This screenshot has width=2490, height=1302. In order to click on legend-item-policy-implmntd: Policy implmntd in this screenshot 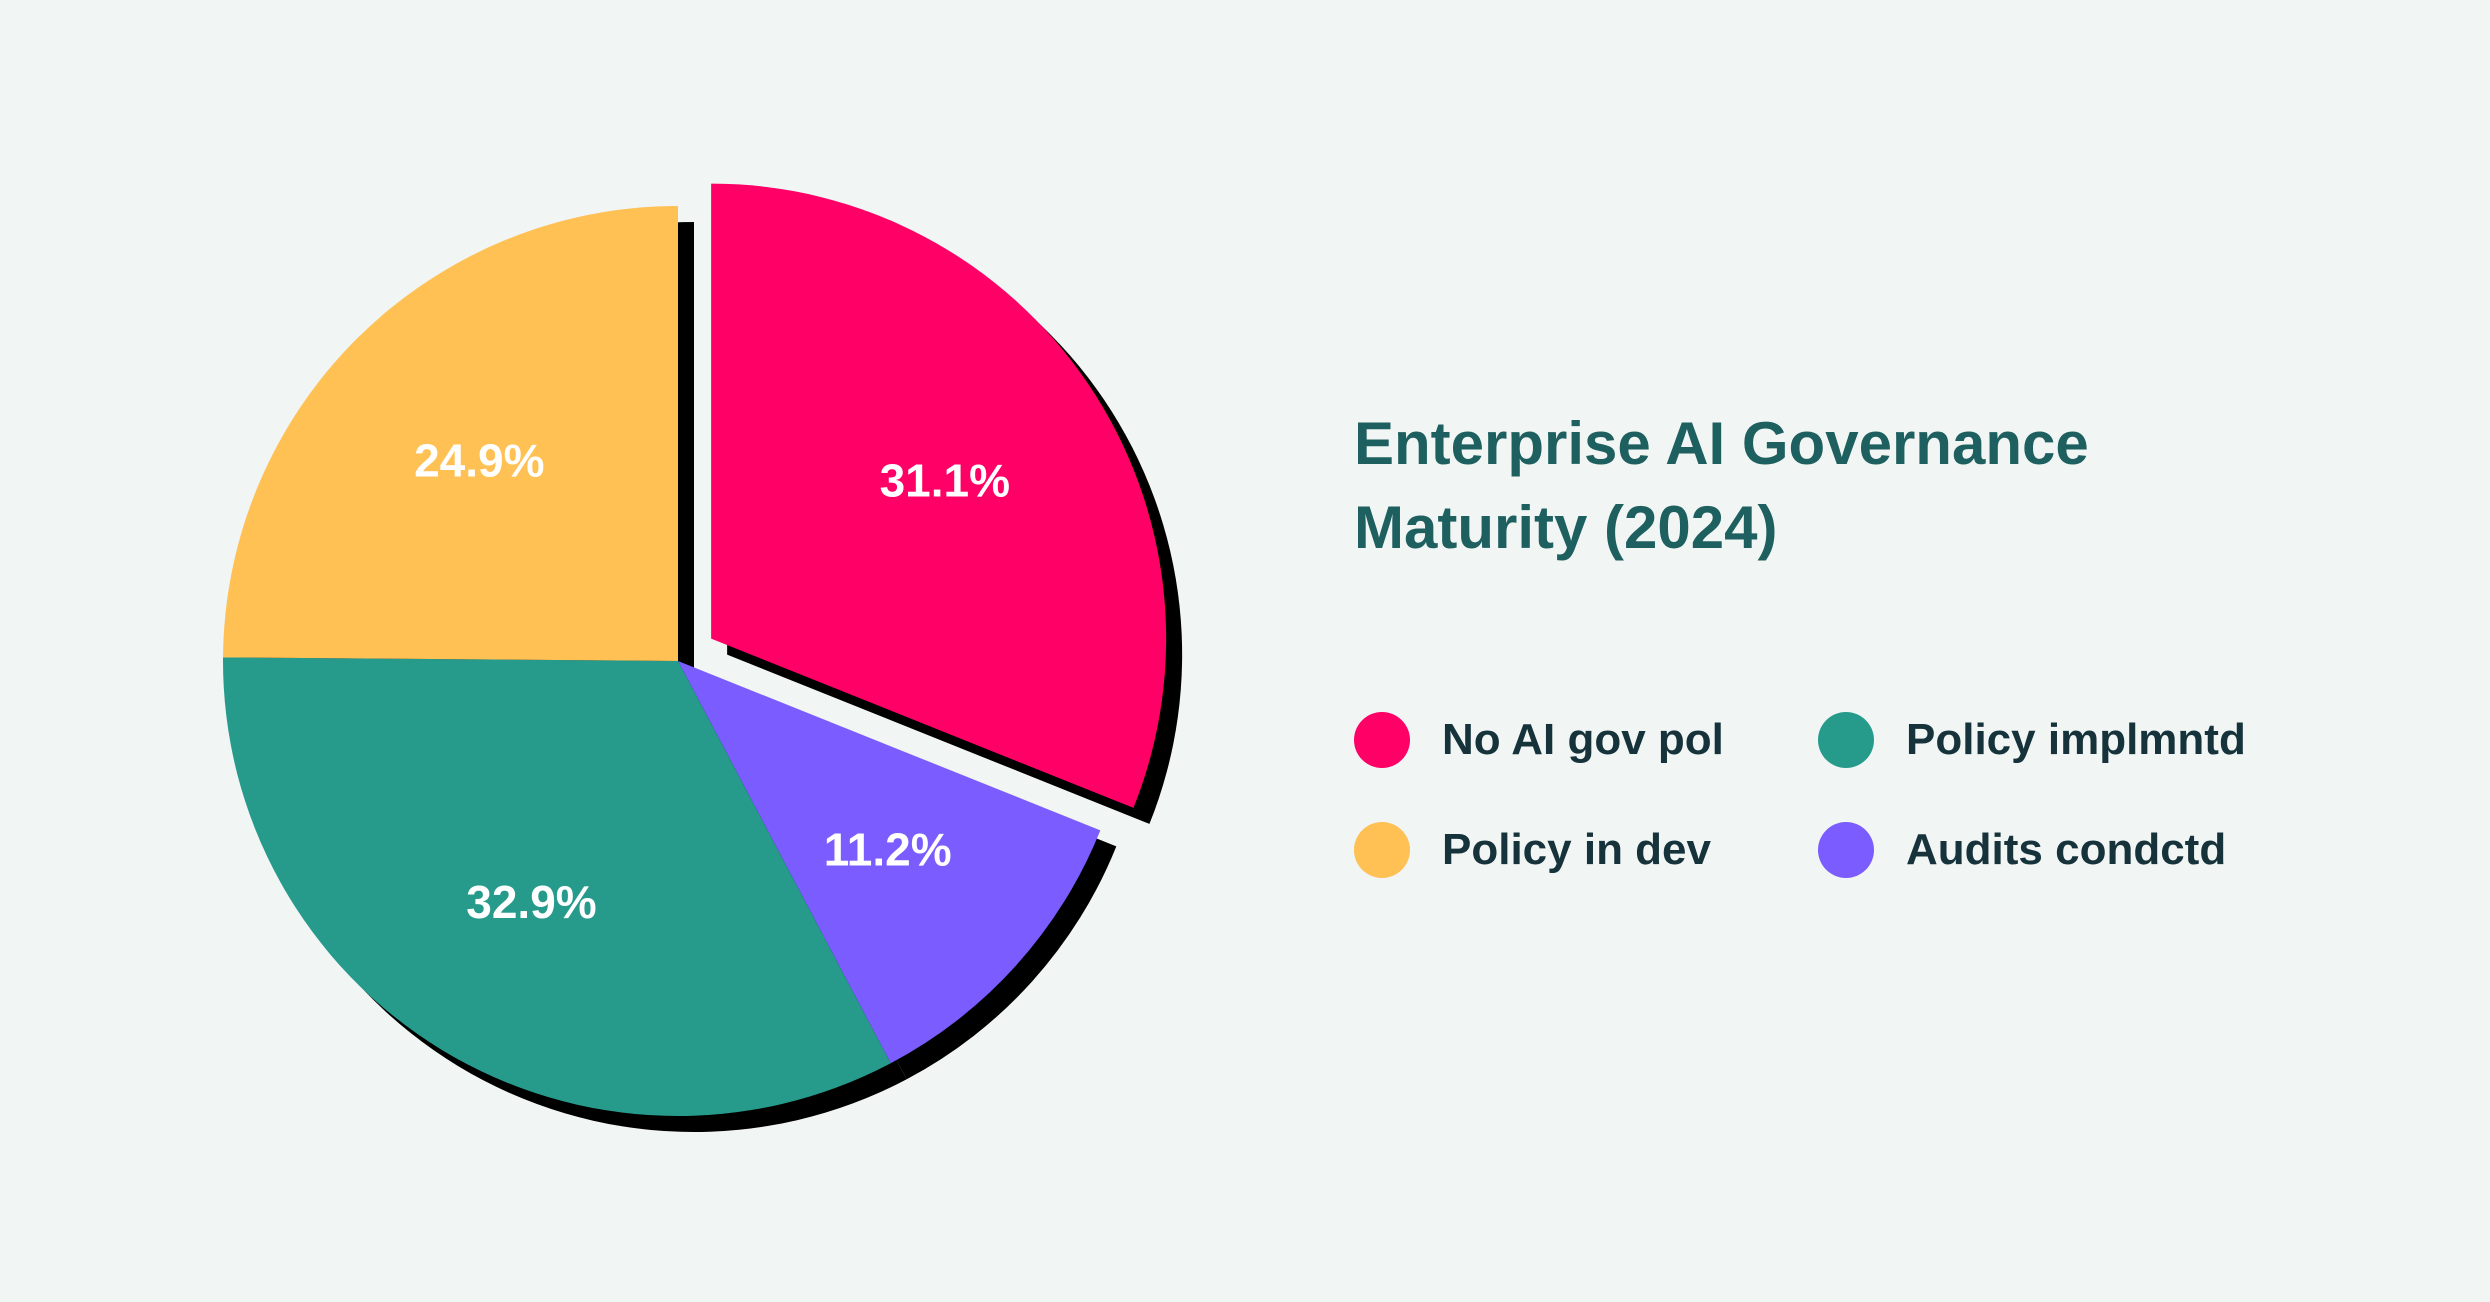, I will do `click(2078, 740)`.